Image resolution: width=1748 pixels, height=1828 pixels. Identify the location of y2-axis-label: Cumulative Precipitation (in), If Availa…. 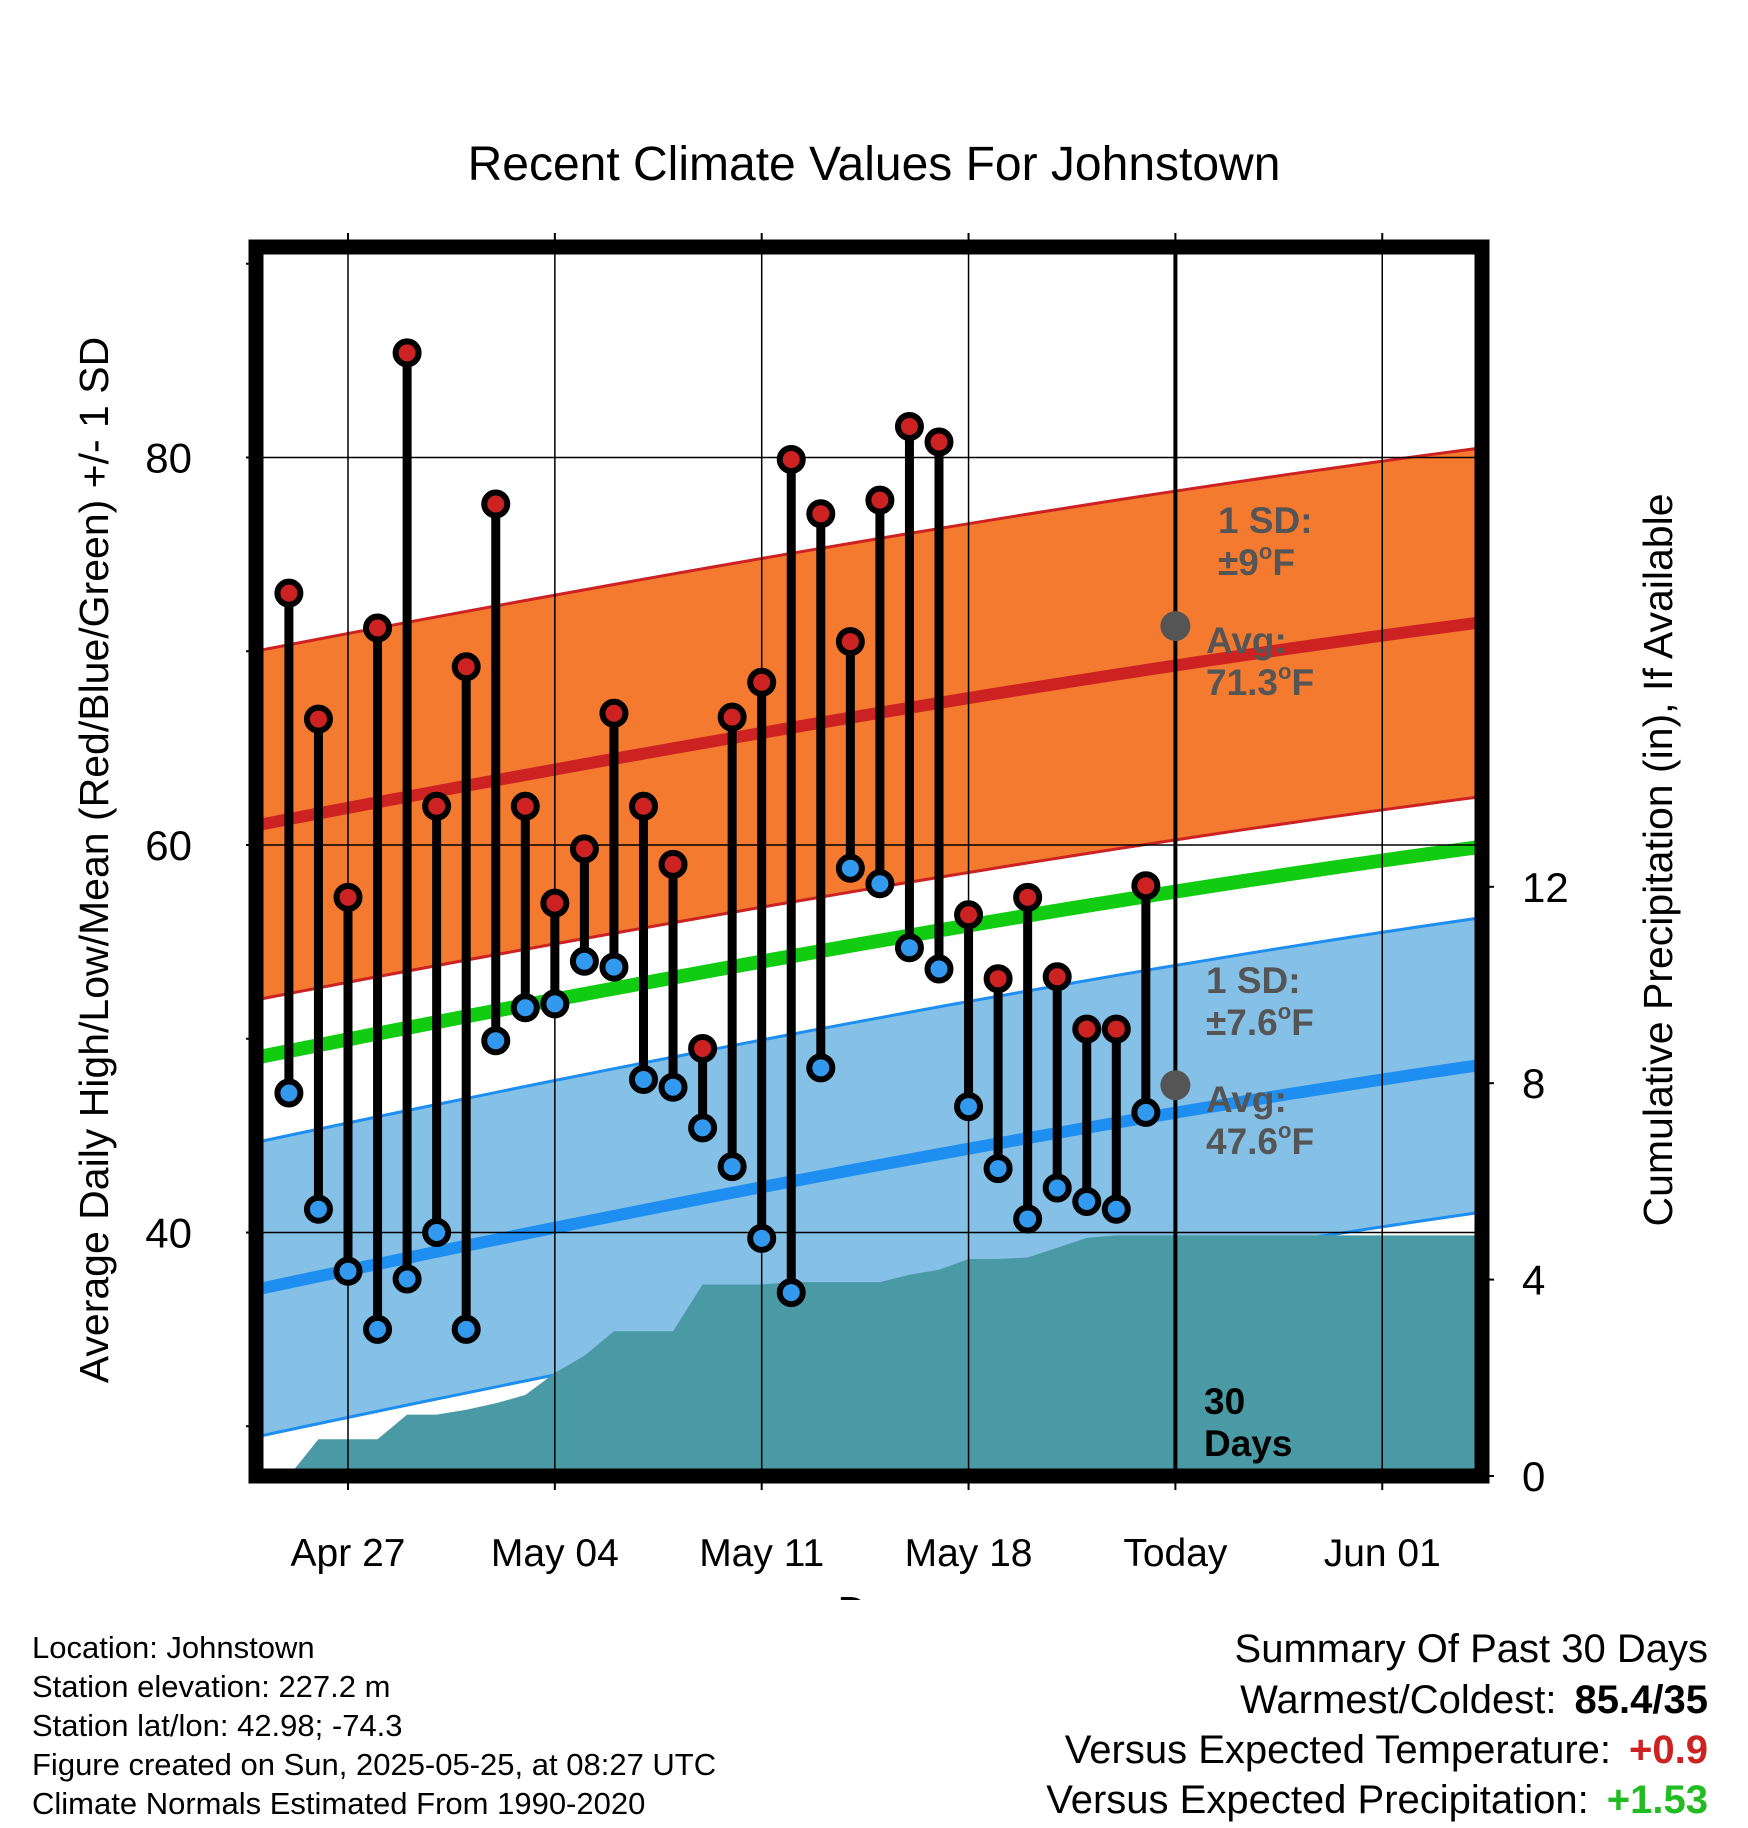
(1658, 859).